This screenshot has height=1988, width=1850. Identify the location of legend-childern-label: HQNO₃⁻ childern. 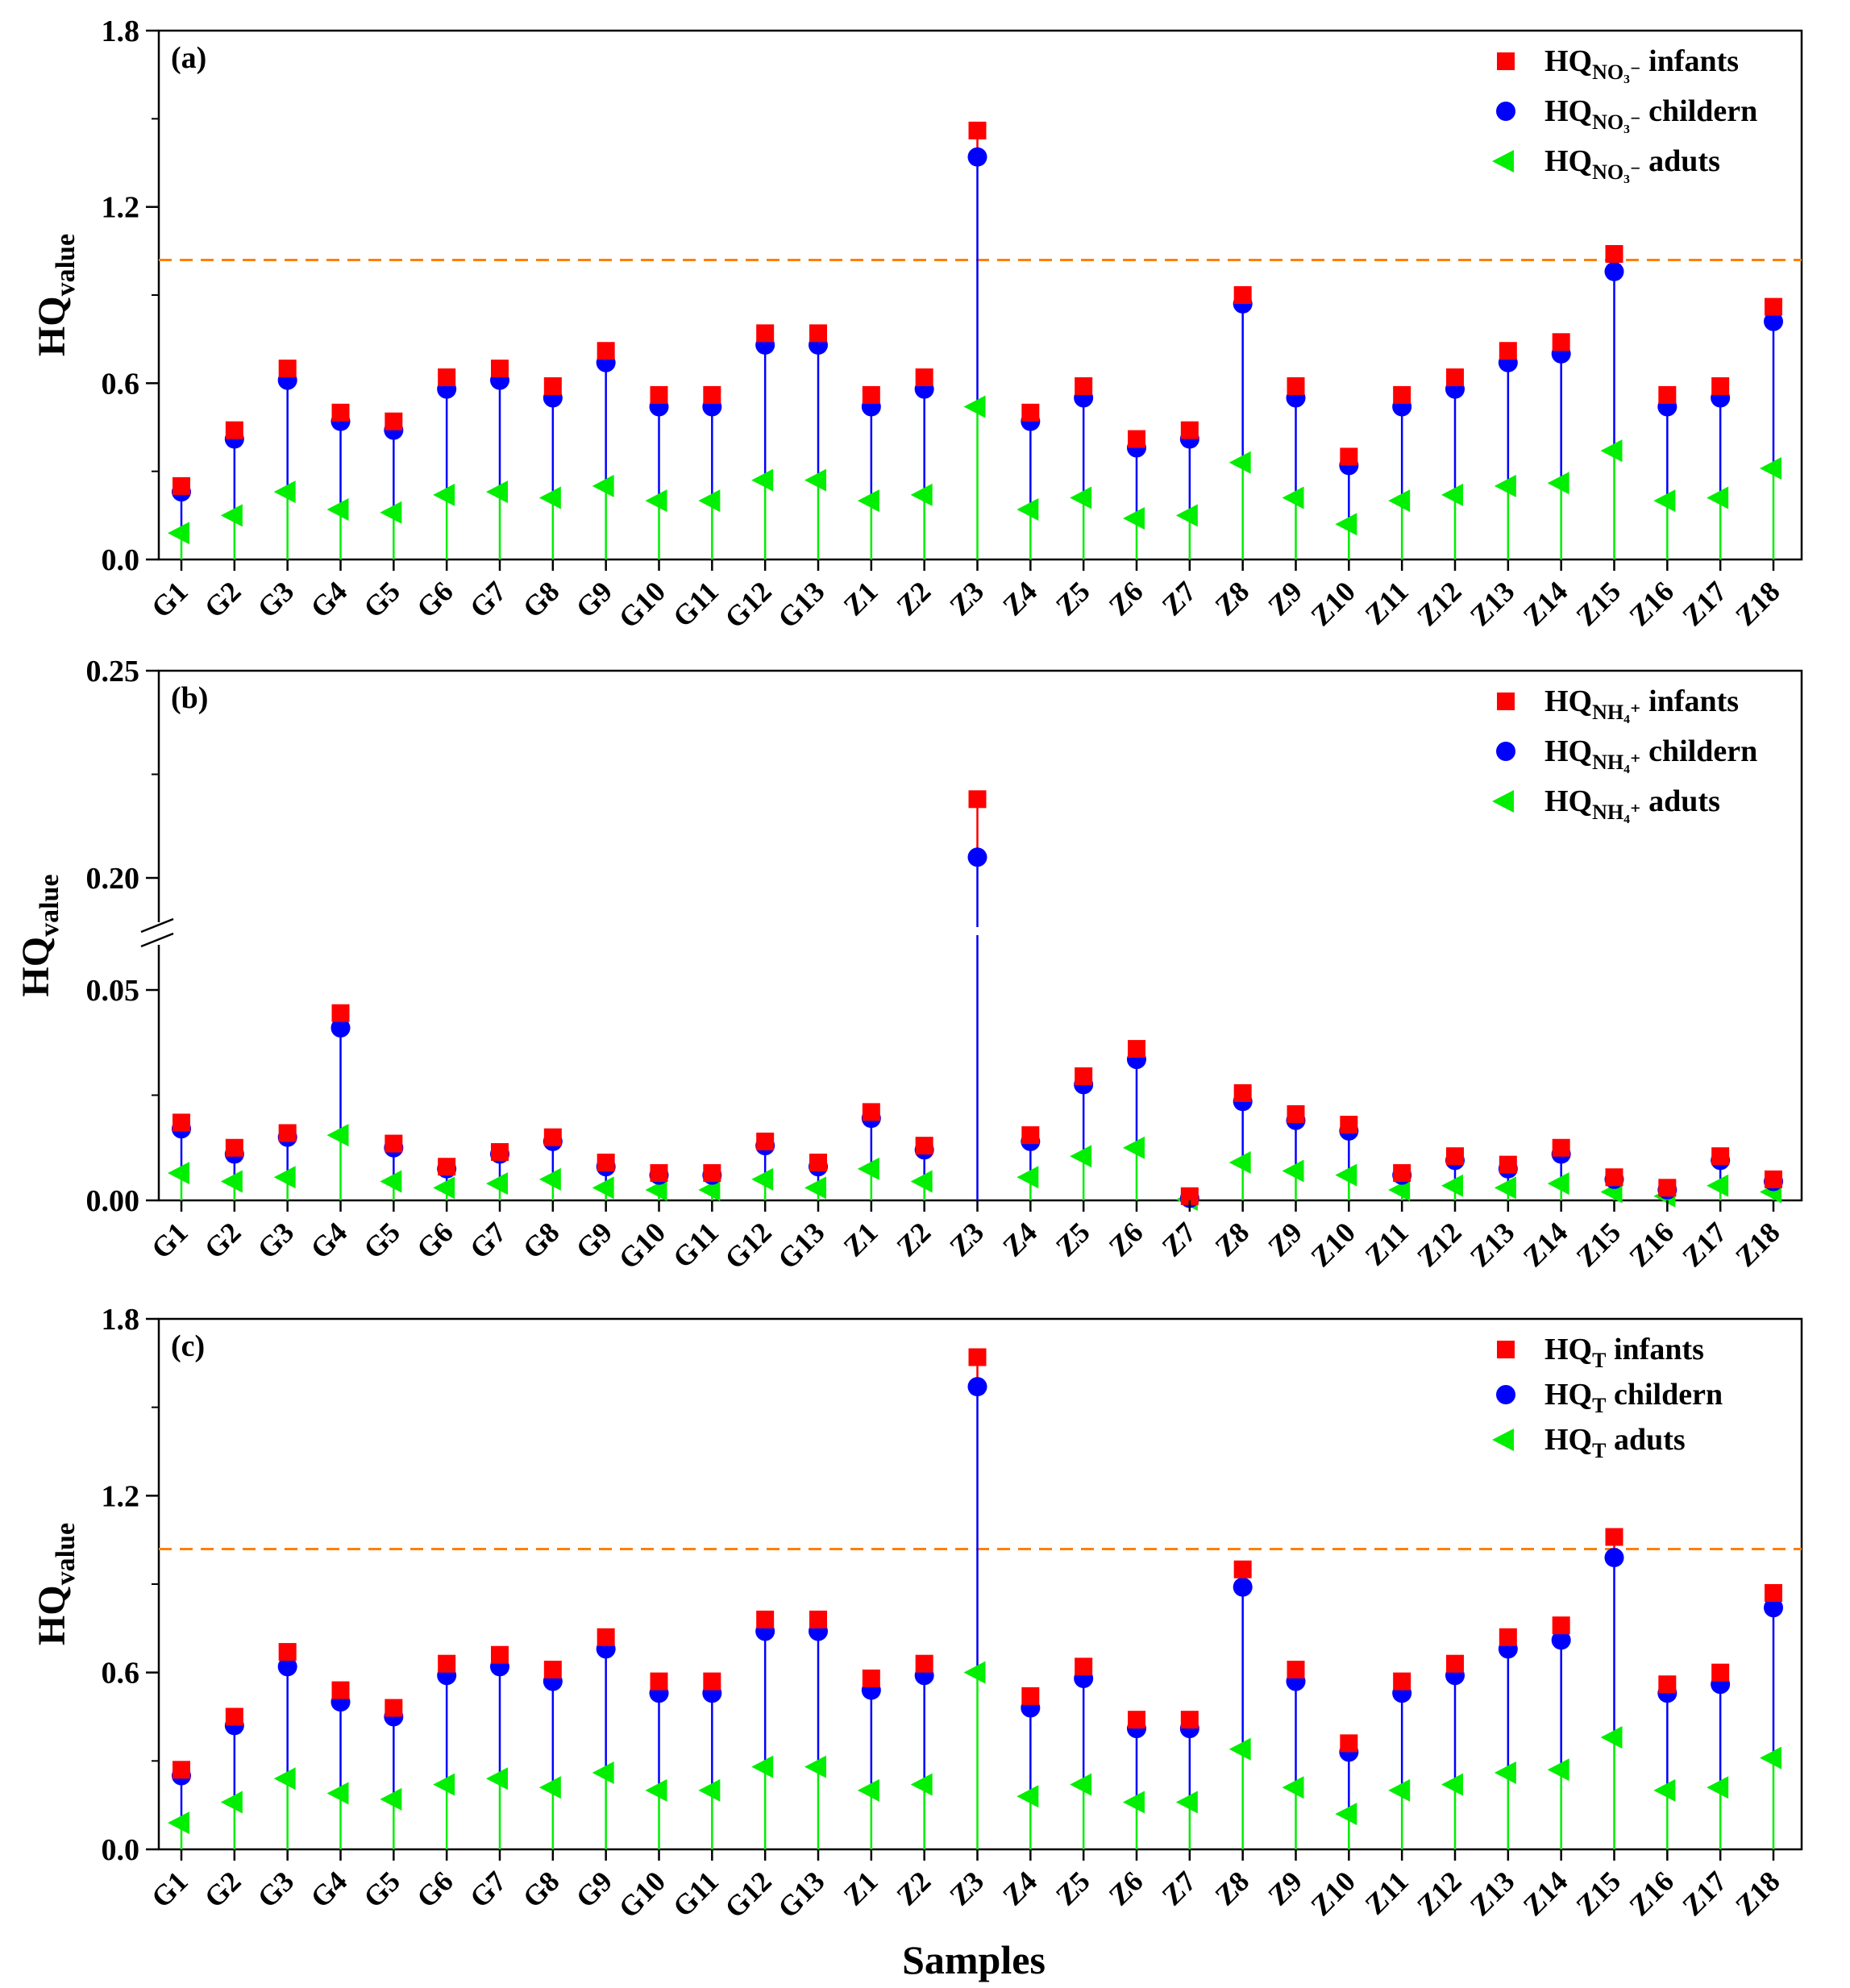
(1650, 114).